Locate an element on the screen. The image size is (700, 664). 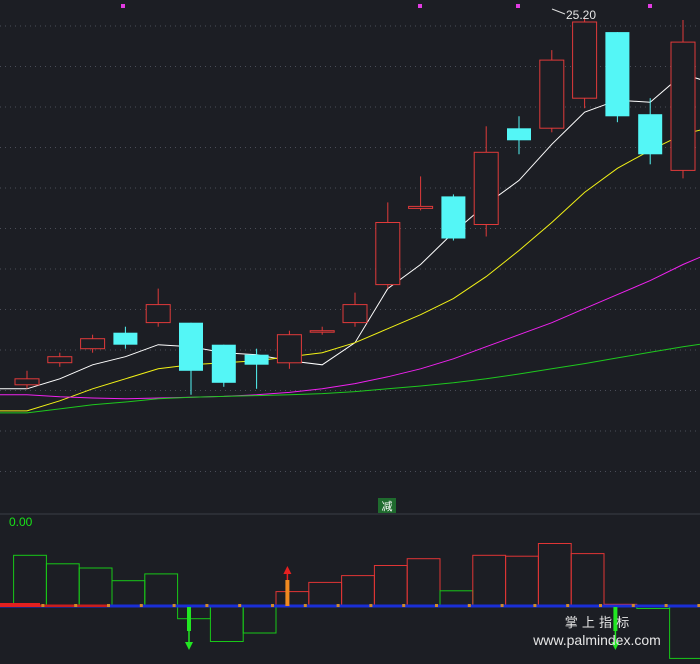
indicator-value: 0.00 is located at coordinates (21, 522).